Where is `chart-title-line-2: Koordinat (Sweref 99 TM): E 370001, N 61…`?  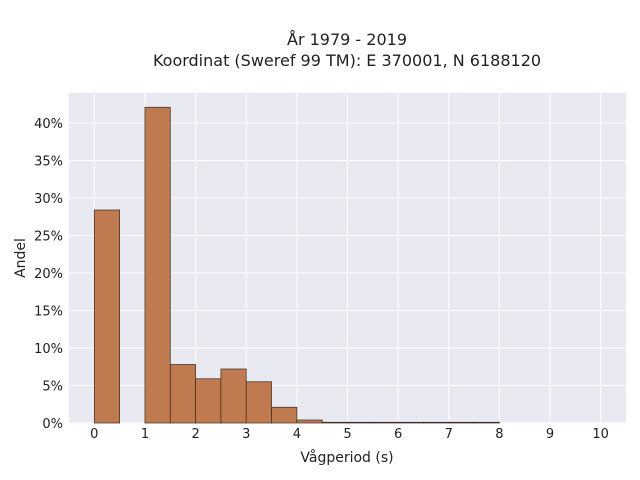
chart-title-line-2: Koordinat (Sweref 99 TM): E 370001, N 61… is located at coordinates (347, 60).